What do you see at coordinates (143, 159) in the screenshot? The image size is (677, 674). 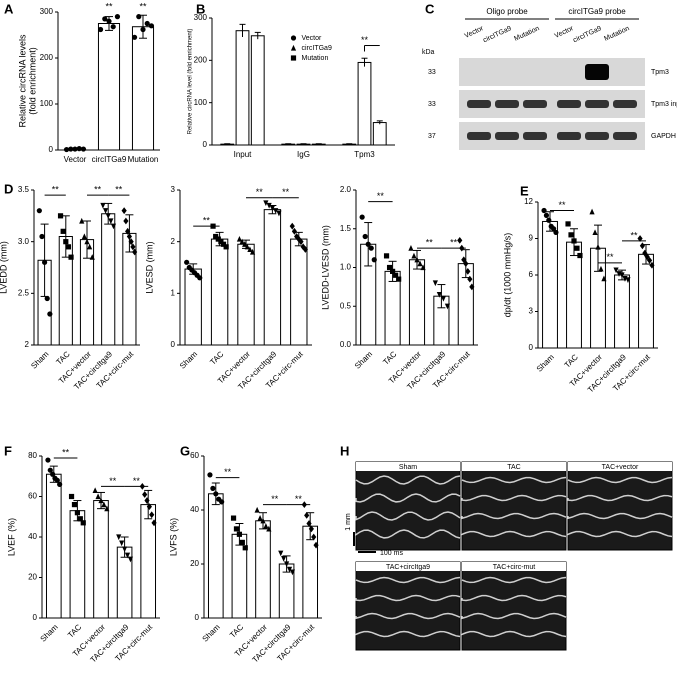 I see `x-tick-label: Mutation` at bounding box center [143, 159].